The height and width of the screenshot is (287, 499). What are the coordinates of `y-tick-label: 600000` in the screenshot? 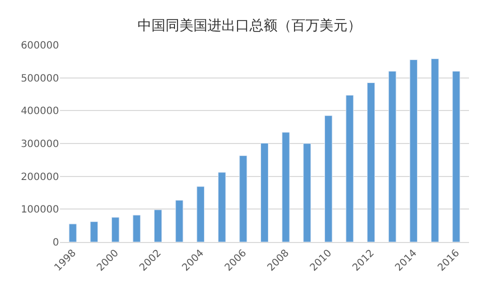 It's located at (39, 46).